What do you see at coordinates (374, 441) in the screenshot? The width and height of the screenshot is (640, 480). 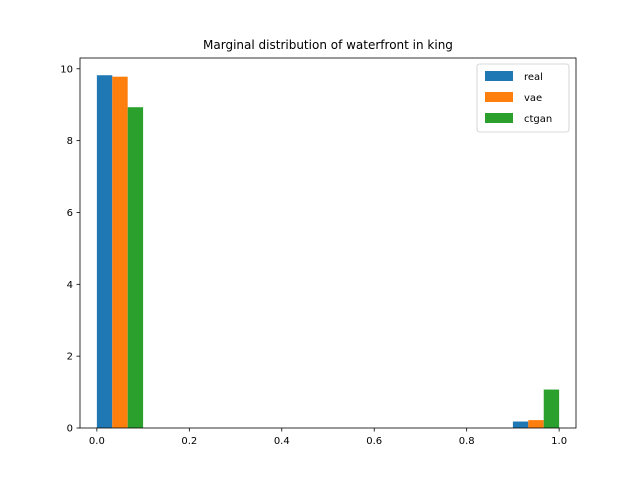 I see `x-tick-label: 0.6` at bounding box center [374, 441].